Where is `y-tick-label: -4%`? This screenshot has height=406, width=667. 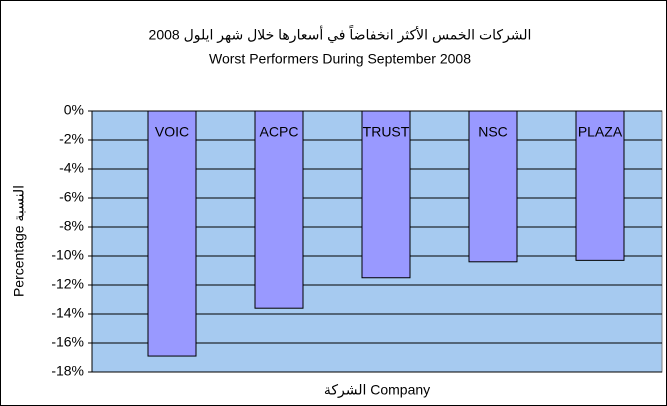
y-tick-label: -4% is located at coordinates (71, 168).